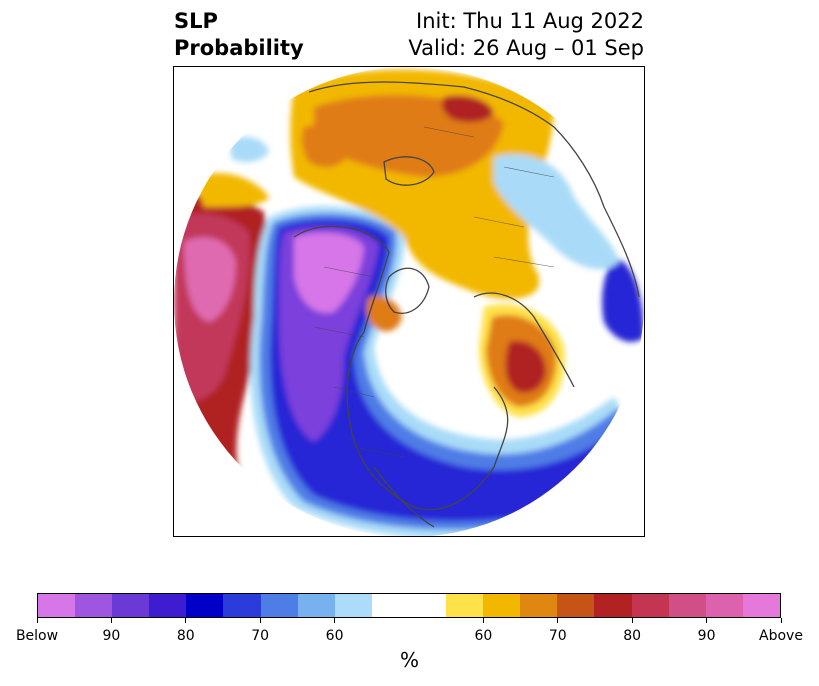 The image size is (819, 686). Describe the element at coordinates (409, 171) in the screenshot. I see `coastline-arctic-islands` at that location.